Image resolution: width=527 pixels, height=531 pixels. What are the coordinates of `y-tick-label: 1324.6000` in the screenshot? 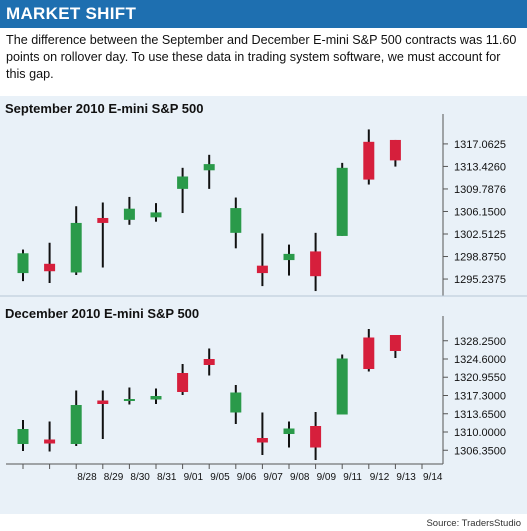 It's located at (480, 360).